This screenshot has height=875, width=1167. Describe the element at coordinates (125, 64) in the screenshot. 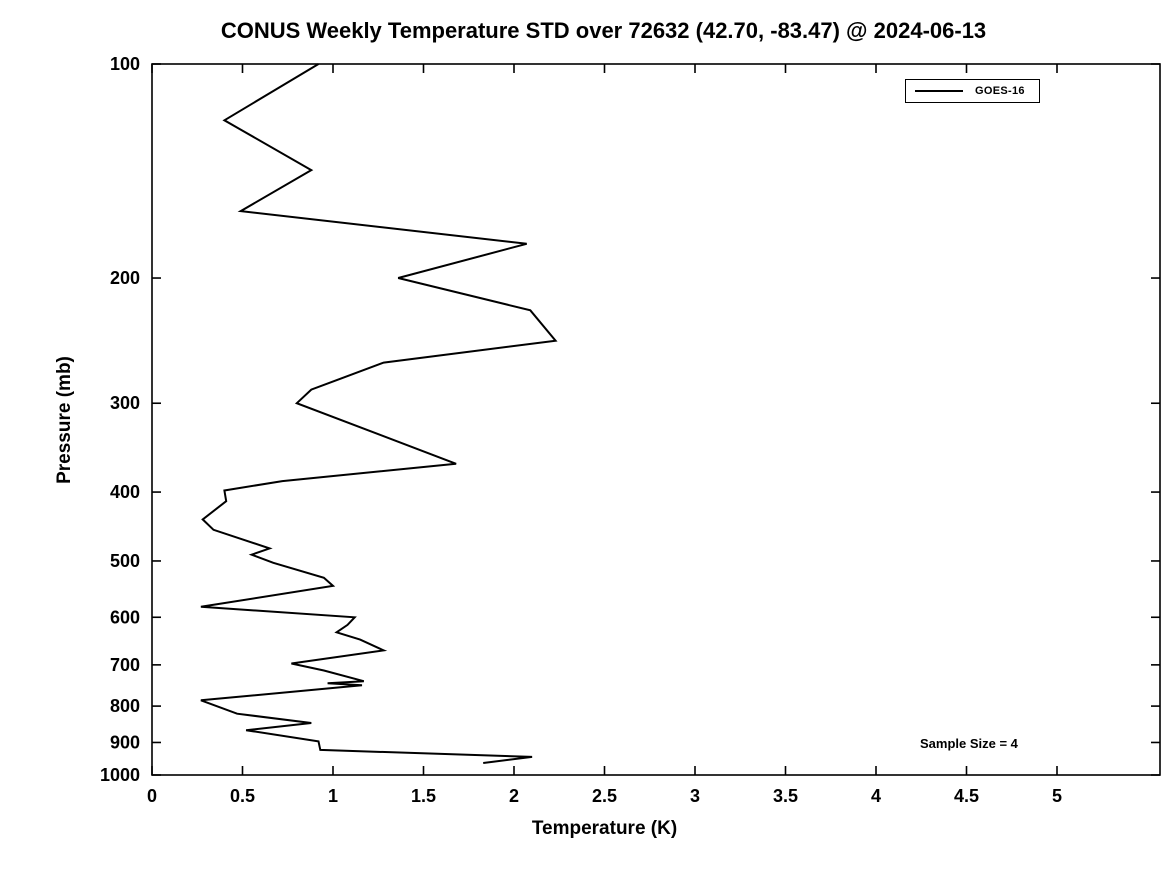

I see `y-tick-label: 100` at that location.